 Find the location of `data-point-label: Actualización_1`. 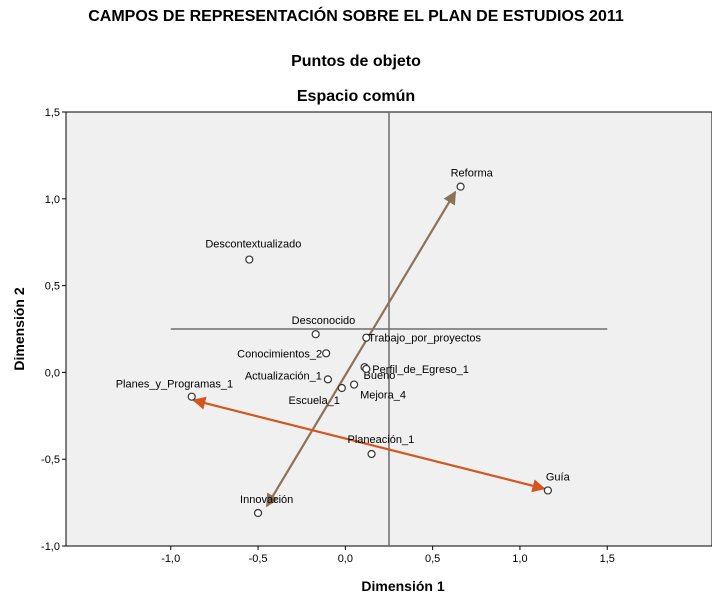

data-point-label: Actualización_1 is located at coordinates (283, 376).